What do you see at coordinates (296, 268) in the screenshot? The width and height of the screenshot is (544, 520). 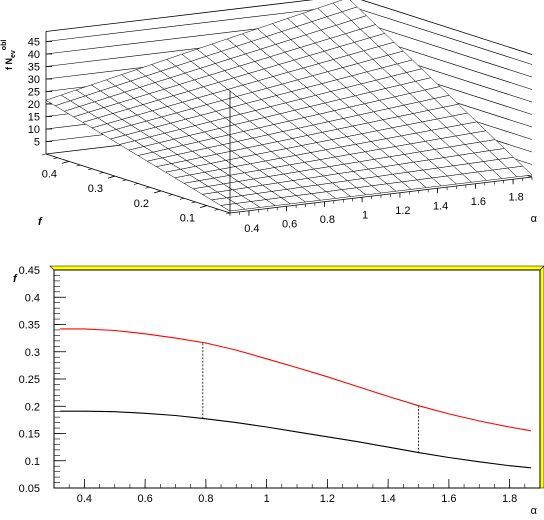 I see `frame-bevel-top` at bounding box center [296, 268].